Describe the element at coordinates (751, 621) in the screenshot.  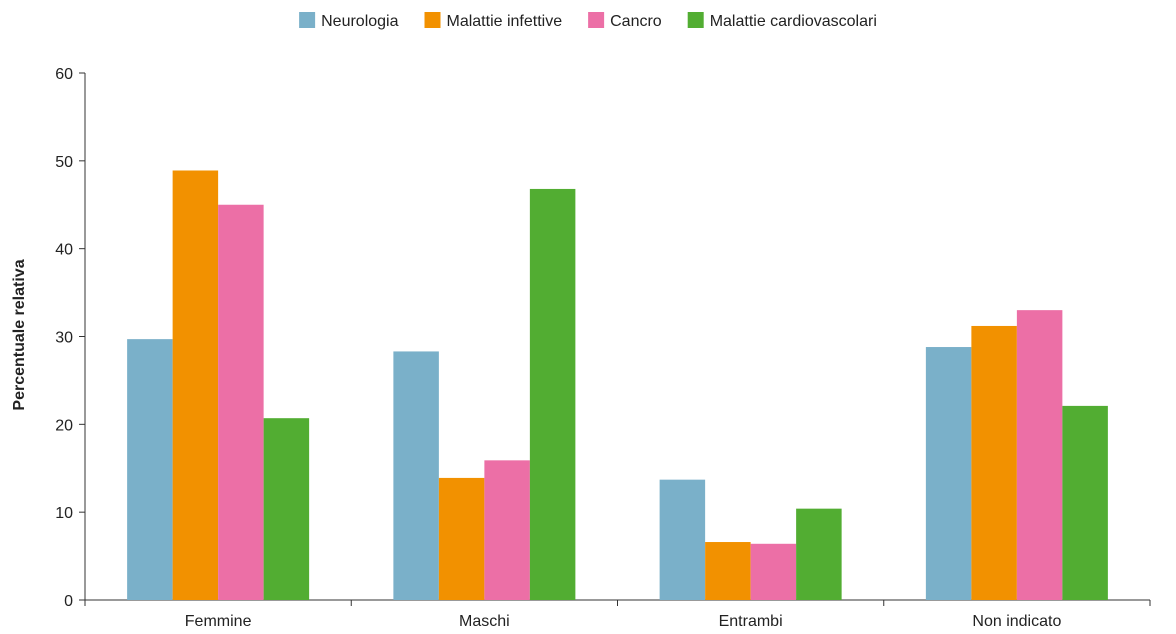
I see `x-tick-label: Entrambi` at that location.